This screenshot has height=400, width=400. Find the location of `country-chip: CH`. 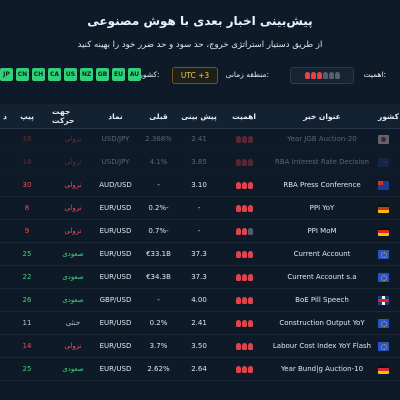

country-chip: CH is located at coordinates (38, 74).